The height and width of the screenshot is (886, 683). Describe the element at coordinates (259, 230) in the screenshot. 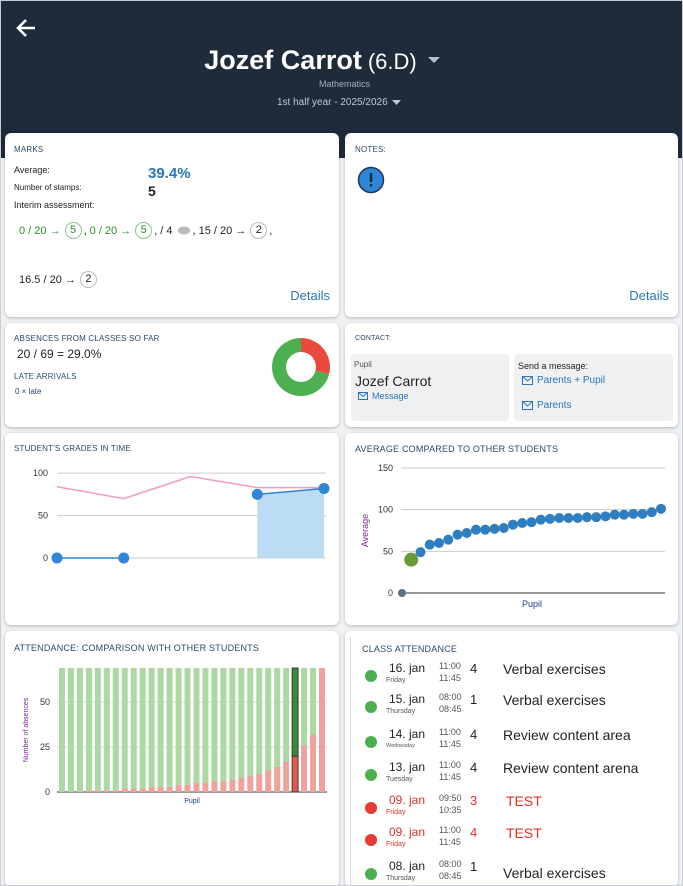

I see `mark-grade: 2` at that location.